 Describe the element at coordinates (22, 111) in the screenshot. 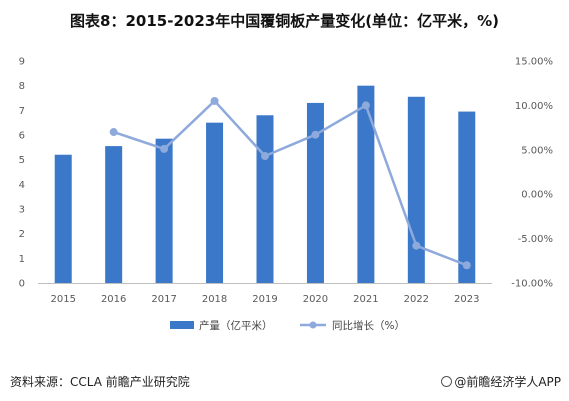

I see `y-left-tick-label: 7` at that location.